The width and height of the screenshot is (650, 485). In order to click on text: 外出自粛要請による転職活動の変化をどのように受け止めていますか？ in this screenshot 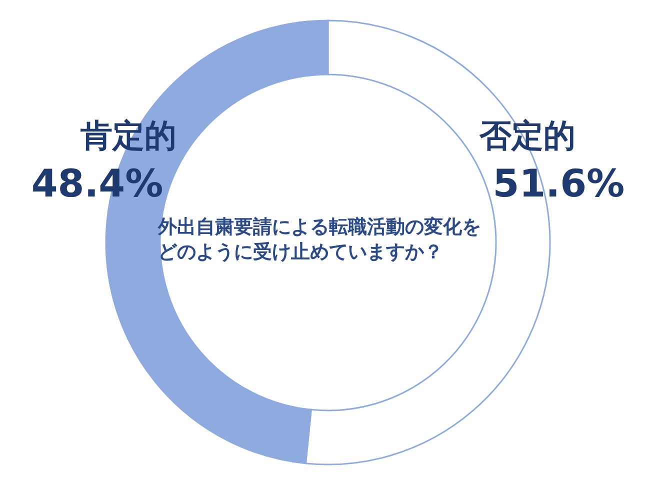, I will do `click(319, 239)`.